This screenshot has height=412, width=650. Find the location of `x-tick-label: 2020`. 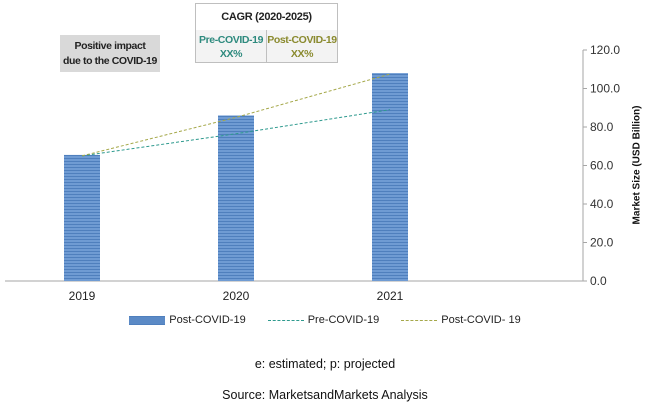

x-tick-label: 2020 is located at coordinates (236, 296).